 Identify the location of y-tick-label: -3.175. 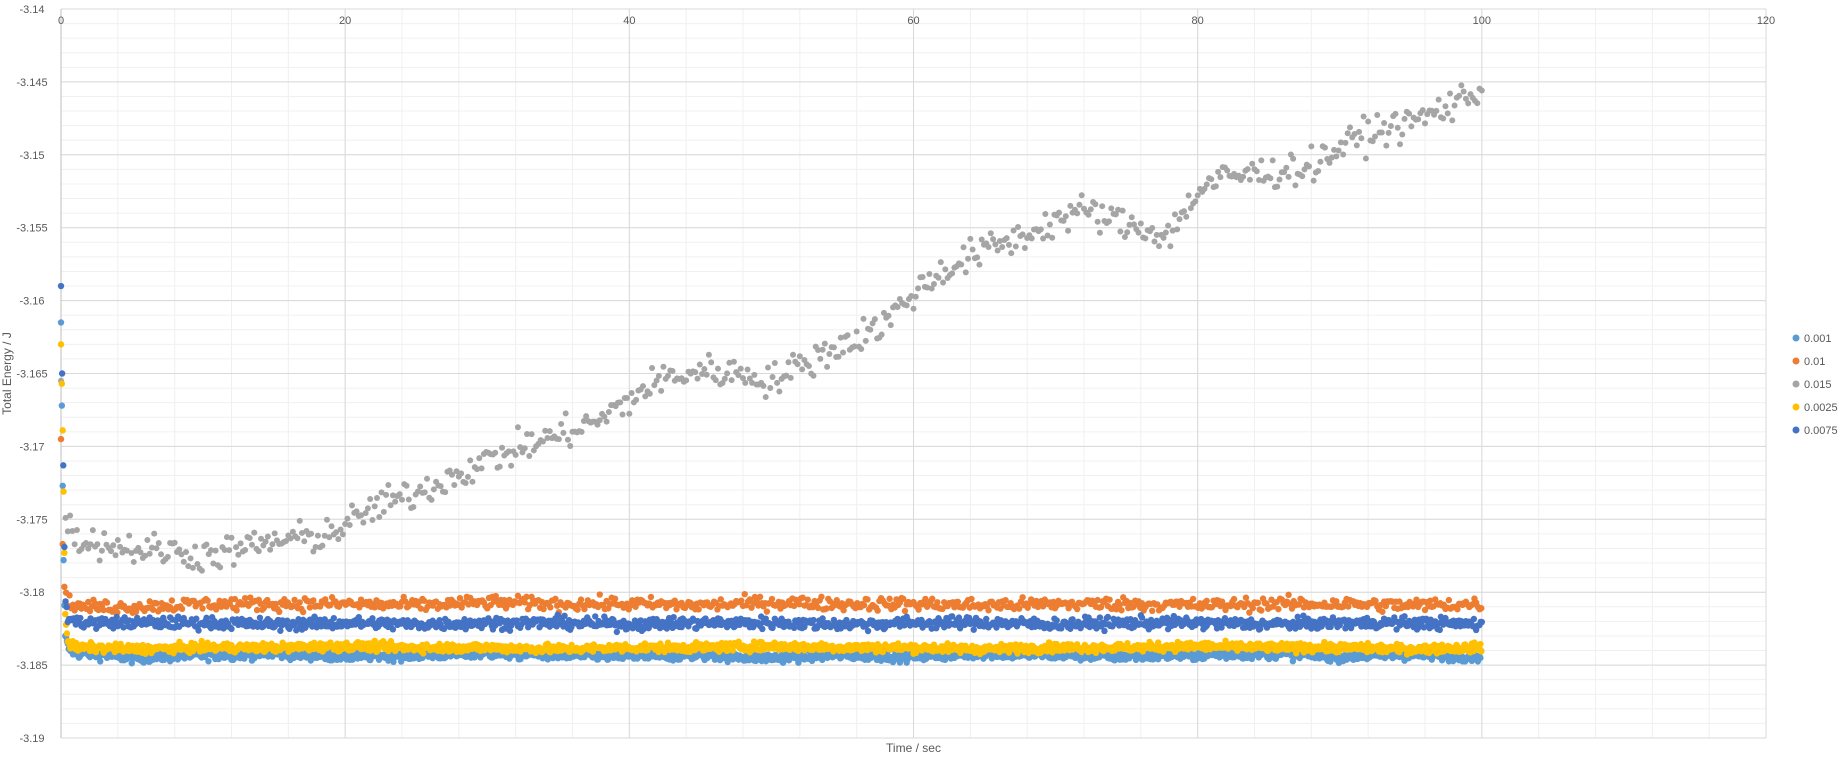
(31, 520).